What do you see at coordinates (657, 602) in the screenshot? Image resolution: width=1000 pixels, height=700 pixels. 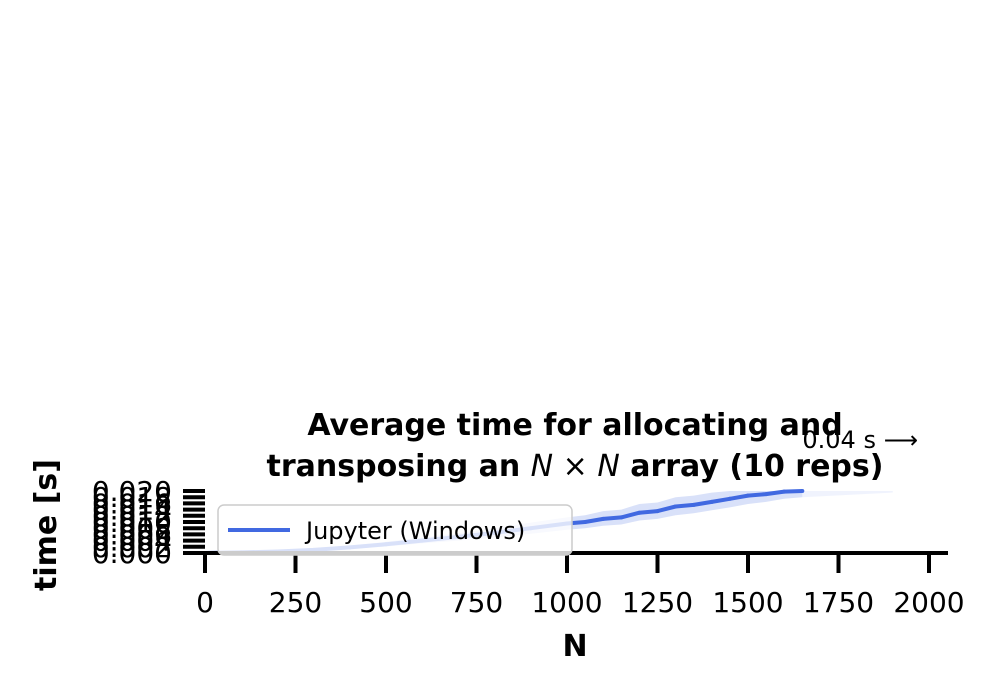 I see `x-tick-label: 1250` at bounding box center [657, 602].